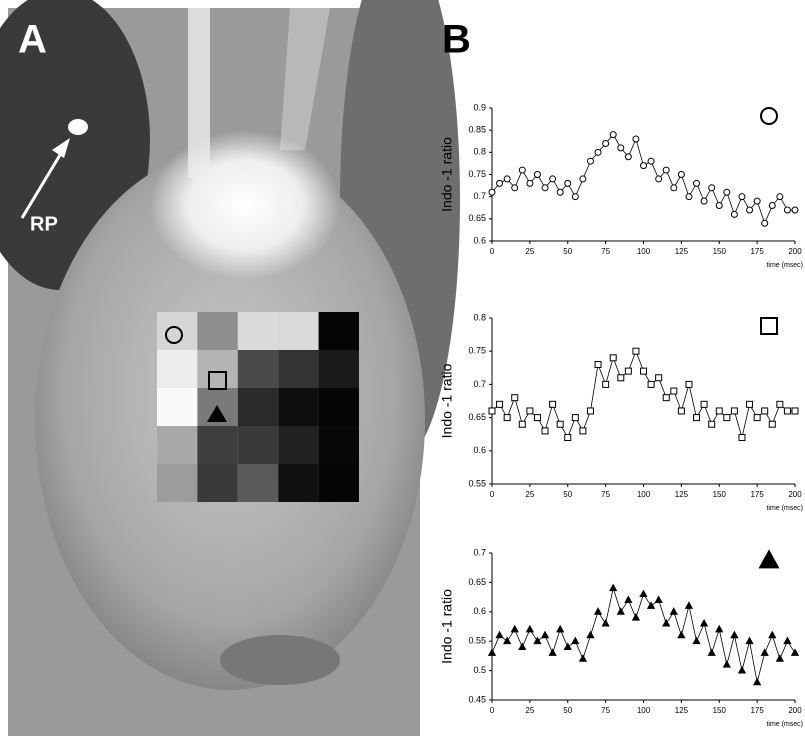 The image size is (805, 736). What do you see at coordinates (479, 240) in the screenshot?
I see `y-tick-label: 0.6` at bounding box center [479, 240].